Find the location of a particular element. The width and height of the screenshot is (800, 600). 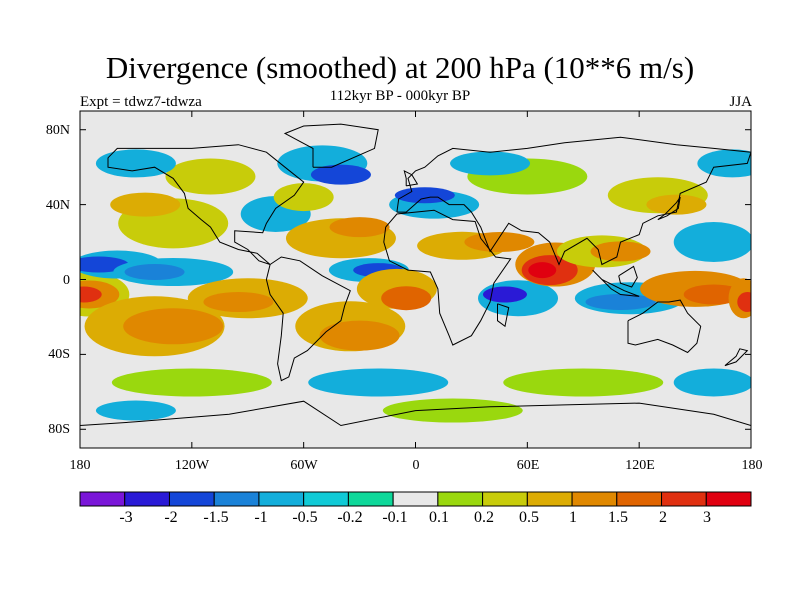

lon-label-120w: 120W is located at coordinates (192, 465).